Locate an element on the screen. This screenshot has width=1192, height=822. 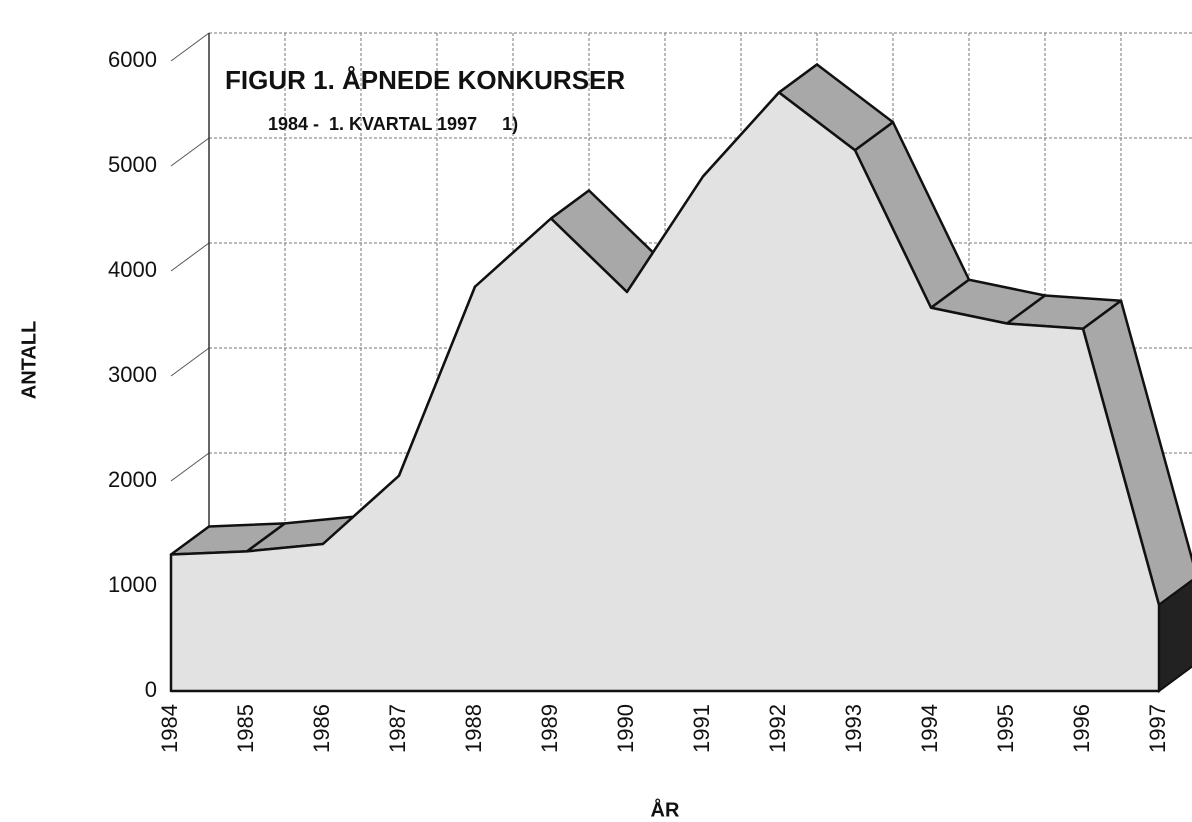
chart-subtitle: 1984 - 1. KVARTAL 1997 1) is located at coordinates (393, 124).